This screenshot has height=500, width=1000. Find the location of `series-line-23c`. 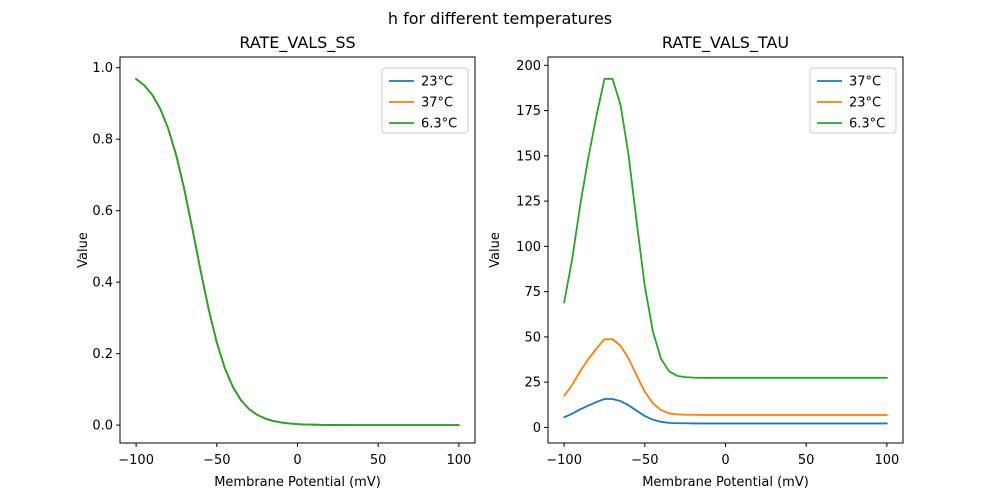

series-line-23c is located at coordinates (725, 377).